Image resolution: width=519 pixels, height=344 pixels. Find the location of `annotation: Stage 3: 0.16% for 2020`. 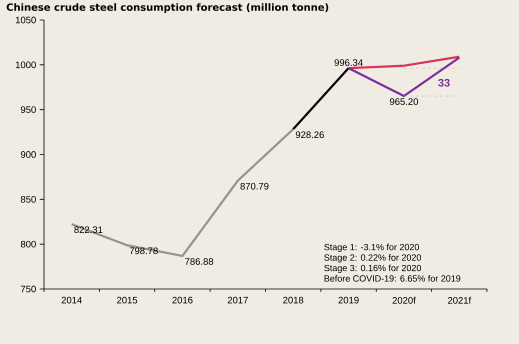

annotation: Stage 3: 0.16% for 2020 is located at coordinates (373, 268).